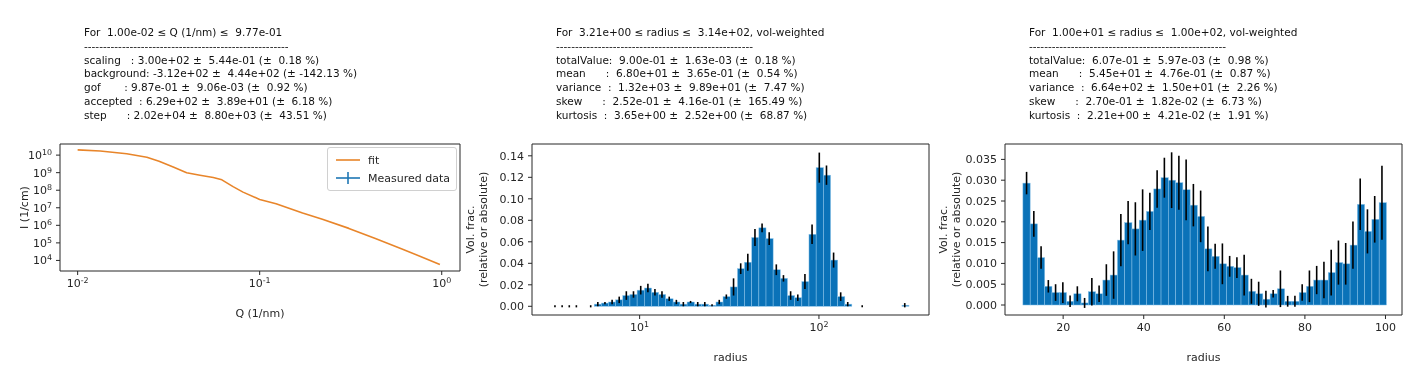 The image size is (1414, 387). What do you see at coordinates (981, 264) in the screenshot?
I see `y-tick-label: 0.010` at bounding box center [981, 264].